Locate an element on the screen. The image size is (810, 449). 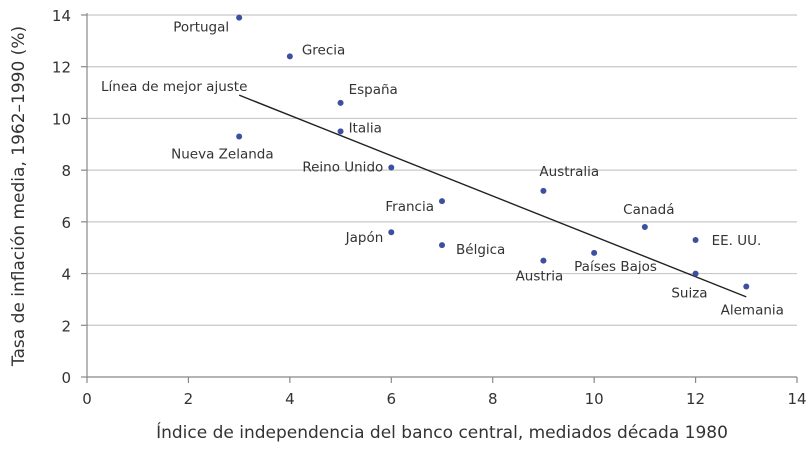
y-tick-label: 10 is located at coordinates (61, 119).